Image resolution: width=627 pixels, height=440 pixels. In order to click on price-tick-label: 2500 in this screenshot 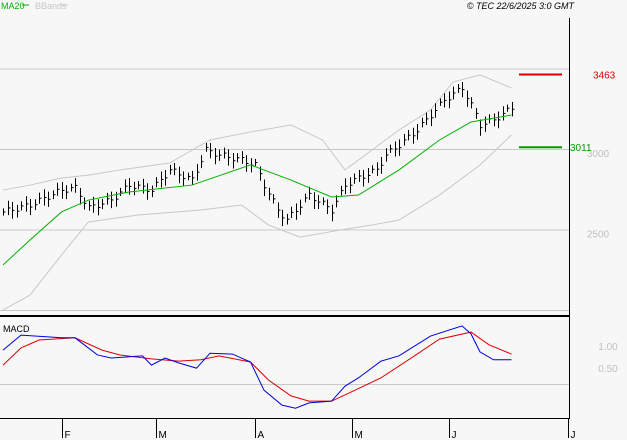, I will do `click(598, 235)`.